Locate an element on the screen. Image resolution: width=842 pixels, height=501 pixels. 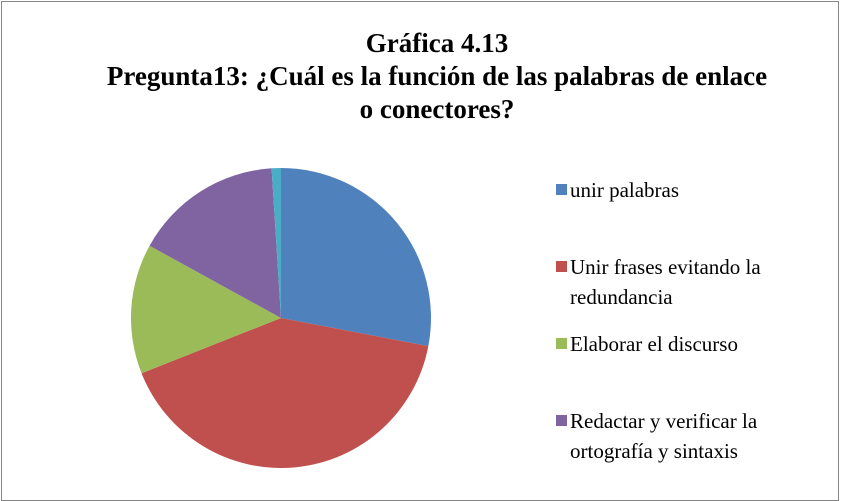
legend-label: Unir frases evitando la redundancia is located at coordinates (665, 282).